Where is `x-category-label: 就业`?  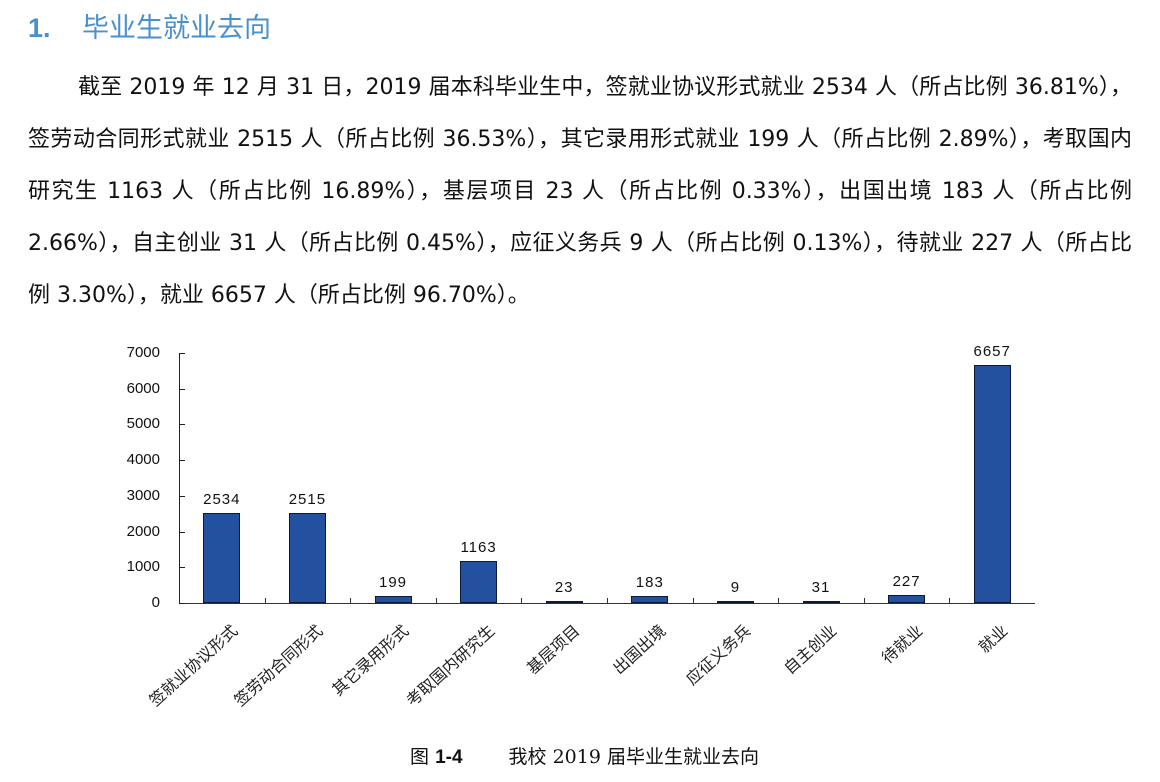 x-category-label: 就业 is located at coordinates (993, 639).